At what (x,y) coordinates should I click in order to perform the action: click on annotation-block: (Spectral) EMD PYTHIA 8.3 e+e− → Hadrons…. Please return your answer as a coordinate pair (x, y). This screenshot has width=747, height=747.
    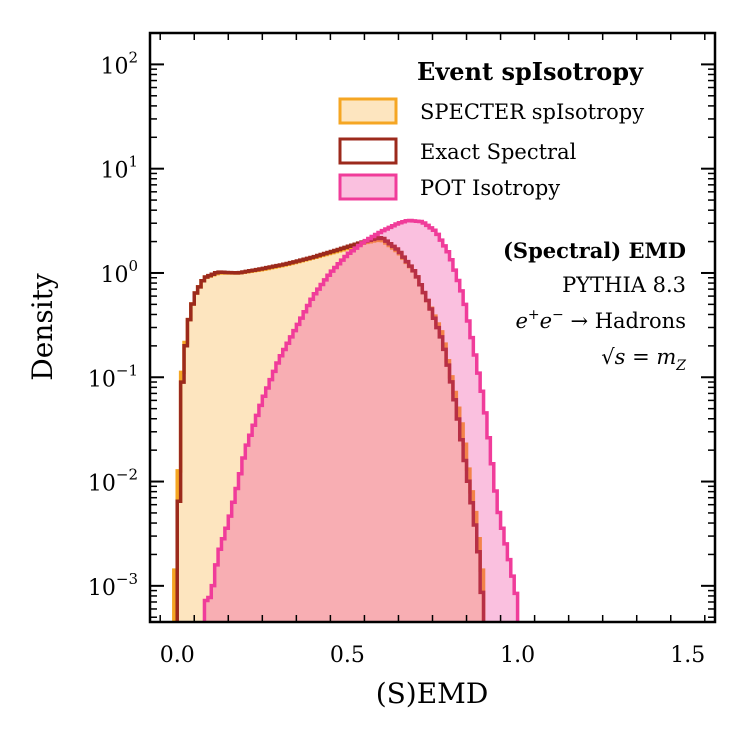
    Looking at the image, I should click on (594, 306).